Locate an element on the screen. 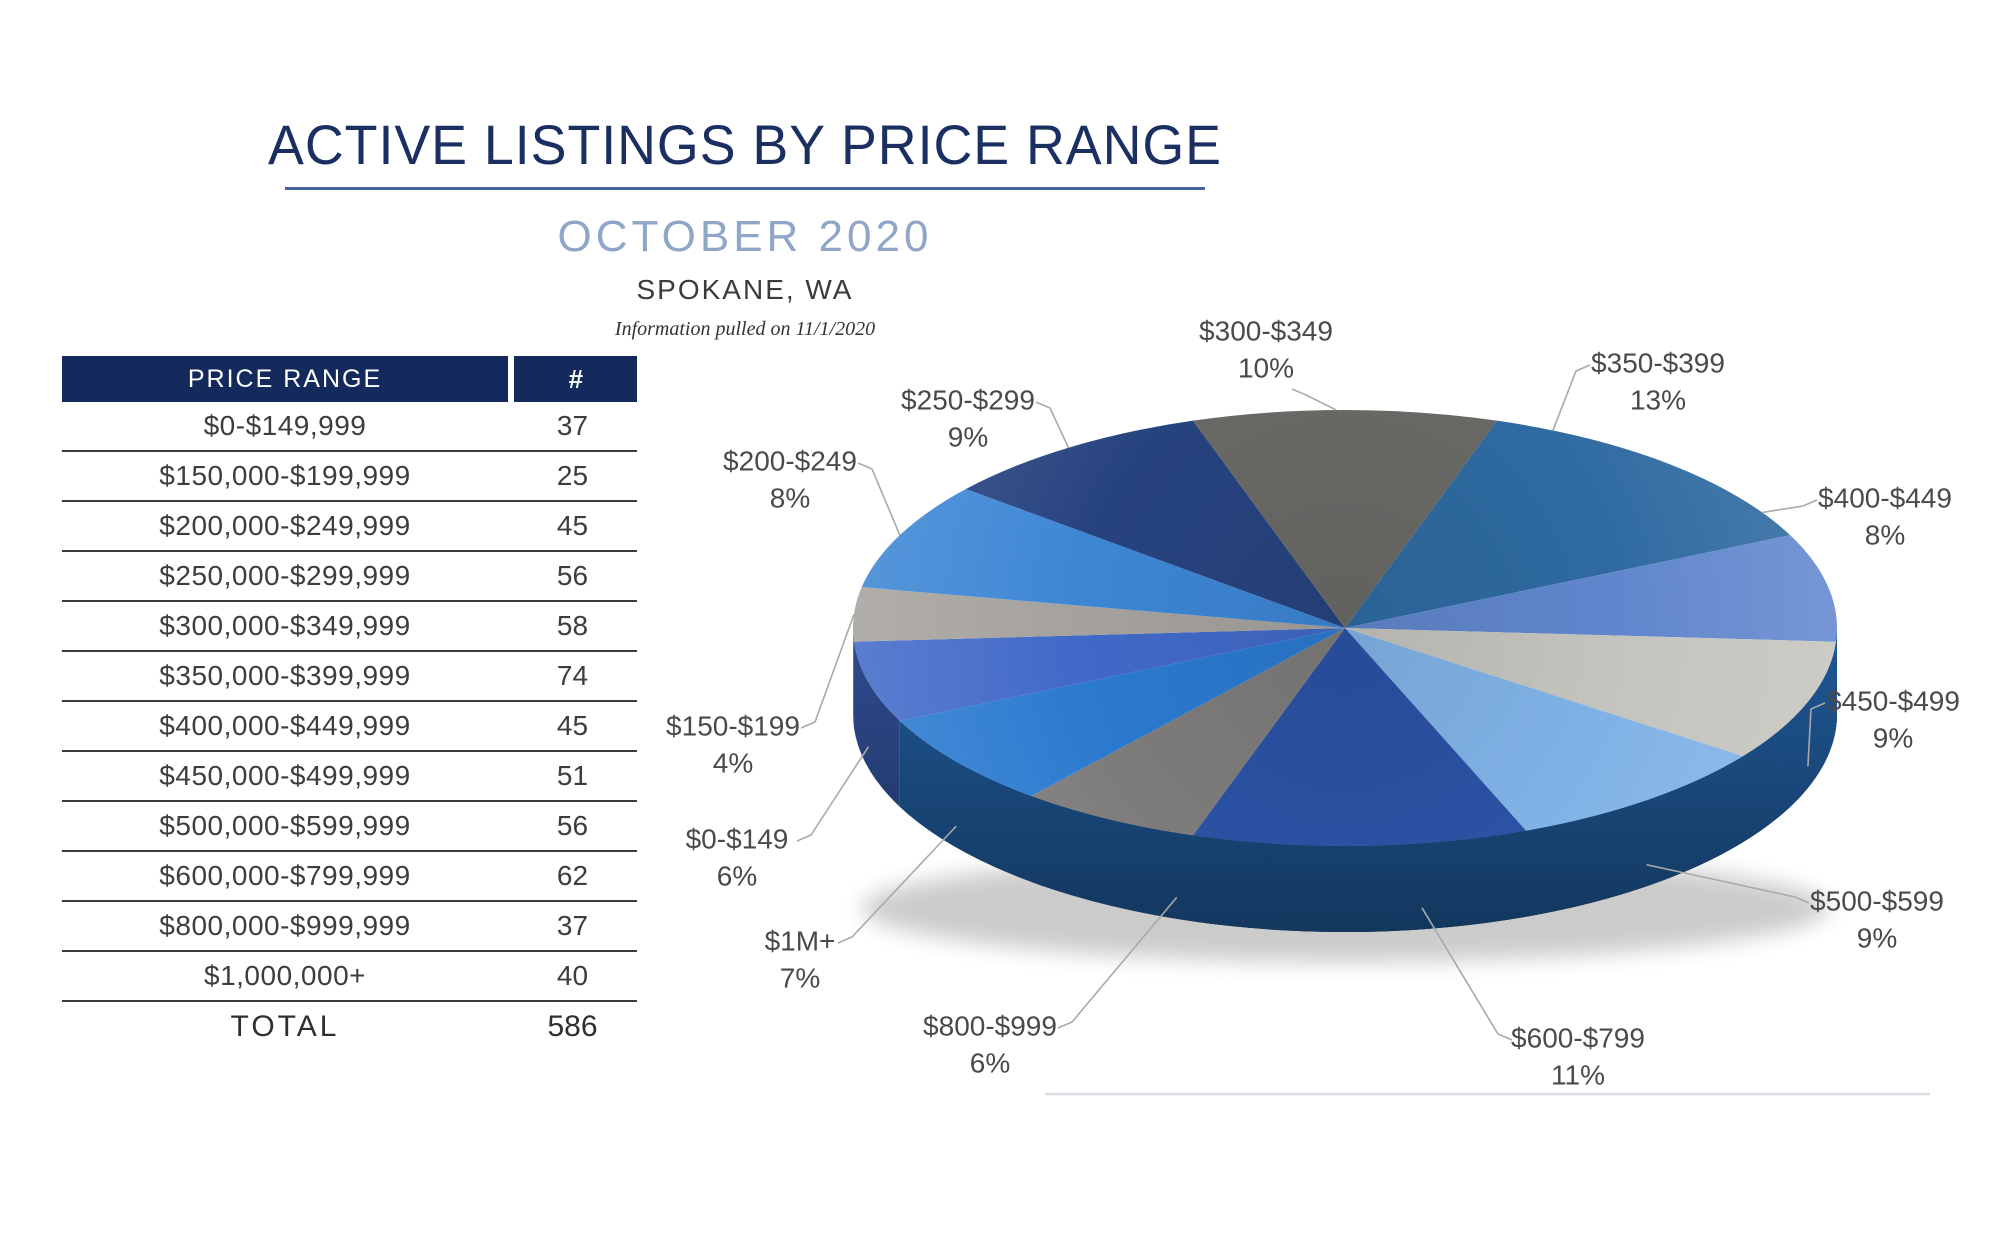 The width and height of the screenshot is (2000, 1250). table-row: $800,000-$999,999 37 is located at coordinates (349, 927).